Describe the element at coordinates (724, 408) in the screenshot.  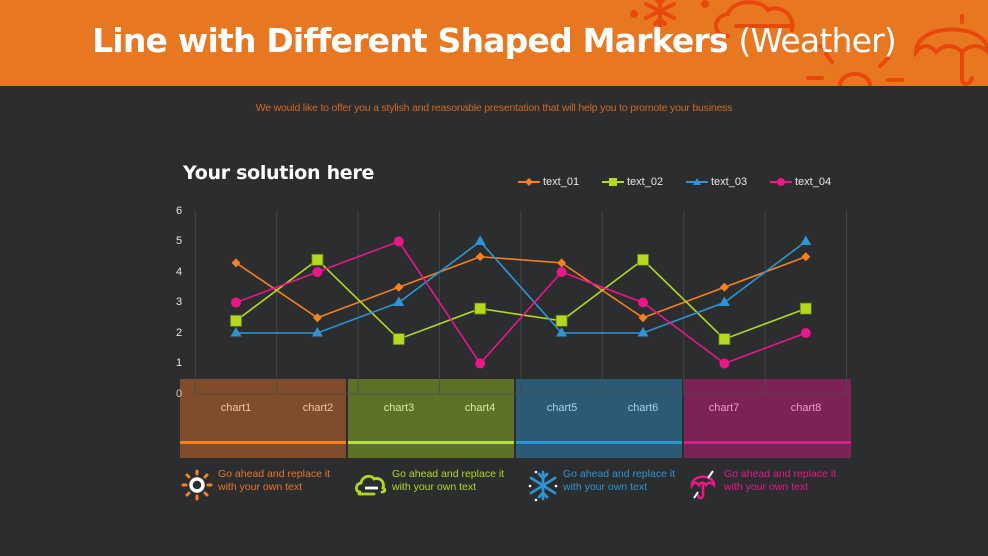
I see `x-label-chart7: chart7` at that location.